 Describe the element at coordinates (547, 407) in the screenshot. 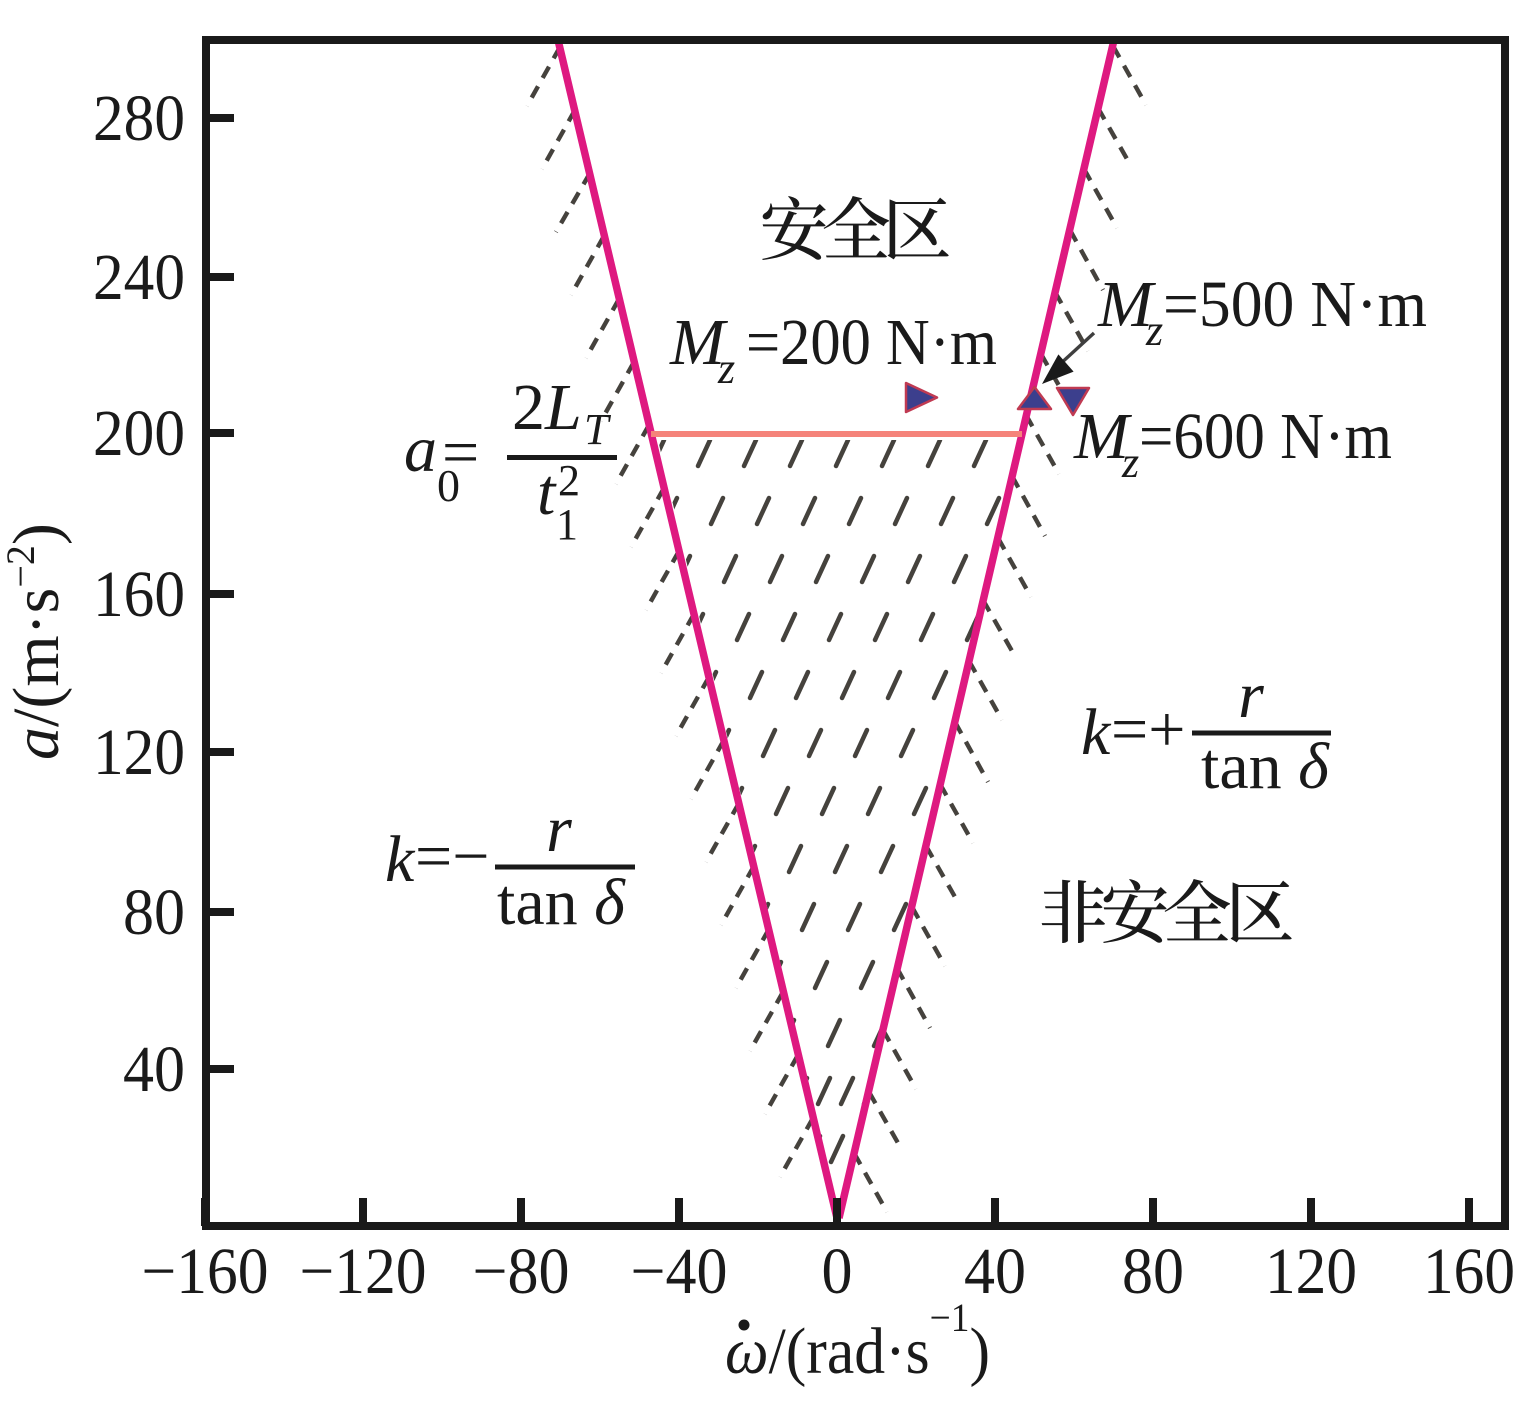

I see `svg-text: 2L` at that location.